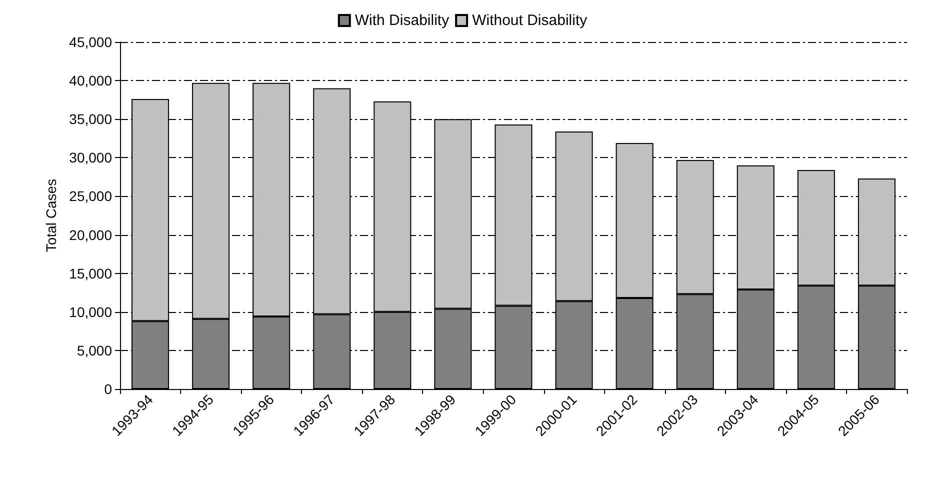 This screenshot has width=925, height=478. What do you see at coordinates (90, 234) in the screenshot?
I see `y-tick-label: 20,000` at bounding box center [90, 234].